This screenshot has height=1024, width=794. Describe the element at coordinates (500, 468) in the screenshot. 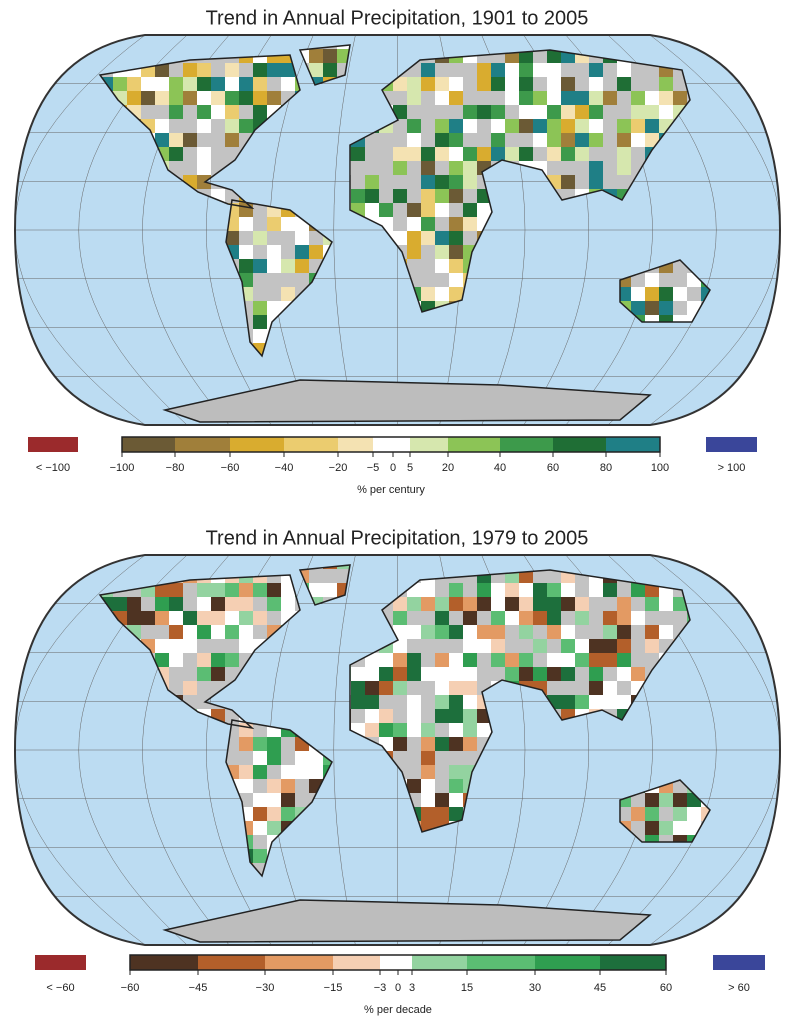

I see `colorbar-tick-label: 40` at that location.